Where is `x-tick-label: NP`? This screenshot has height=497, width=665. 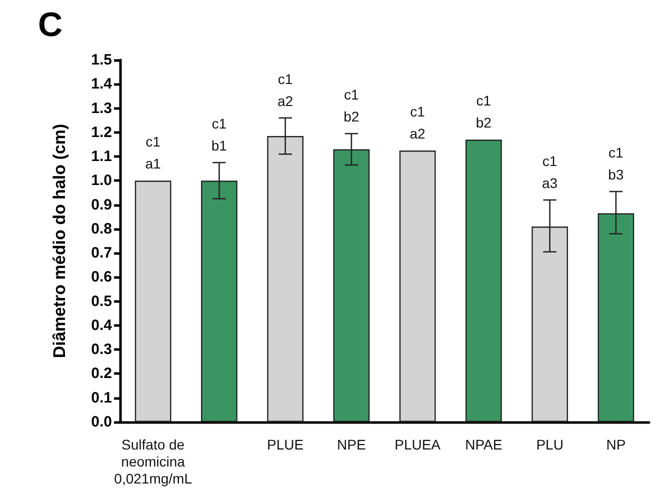
x-tick-label: NP is located at coordinates (616, 444).